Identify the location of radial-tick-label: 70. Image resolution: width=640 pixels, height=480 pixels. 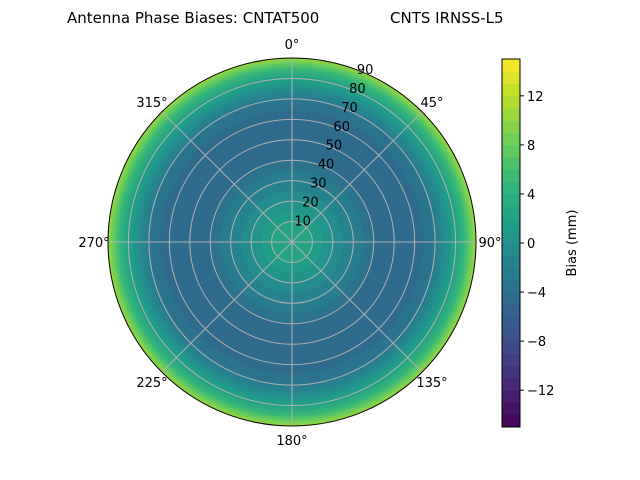
(349, 108).